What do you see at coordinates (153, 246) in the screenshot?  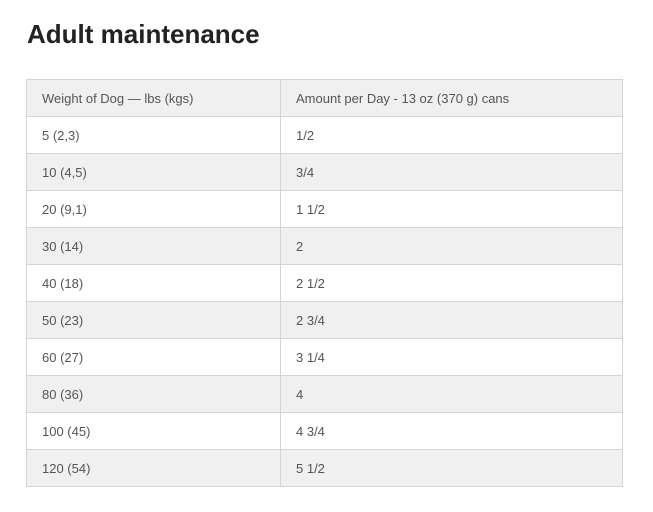 I see `table-cell: 30 (14)` at bounding box center [153, 246].